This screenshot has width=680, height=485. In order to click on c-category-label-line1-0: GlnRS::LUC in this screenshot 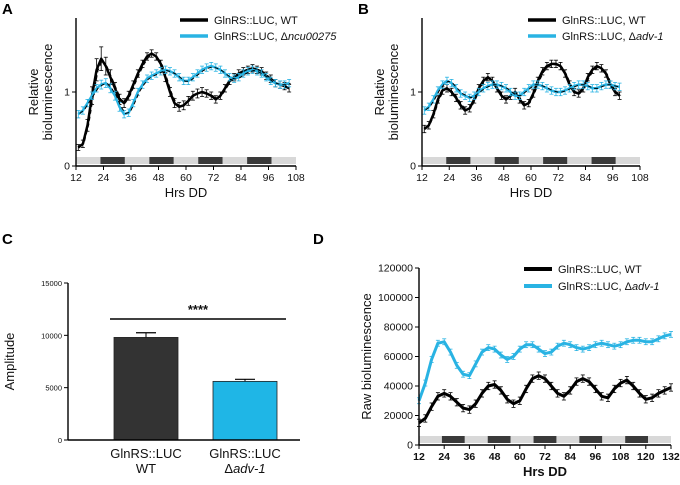, I will do `click(146, 453)`.